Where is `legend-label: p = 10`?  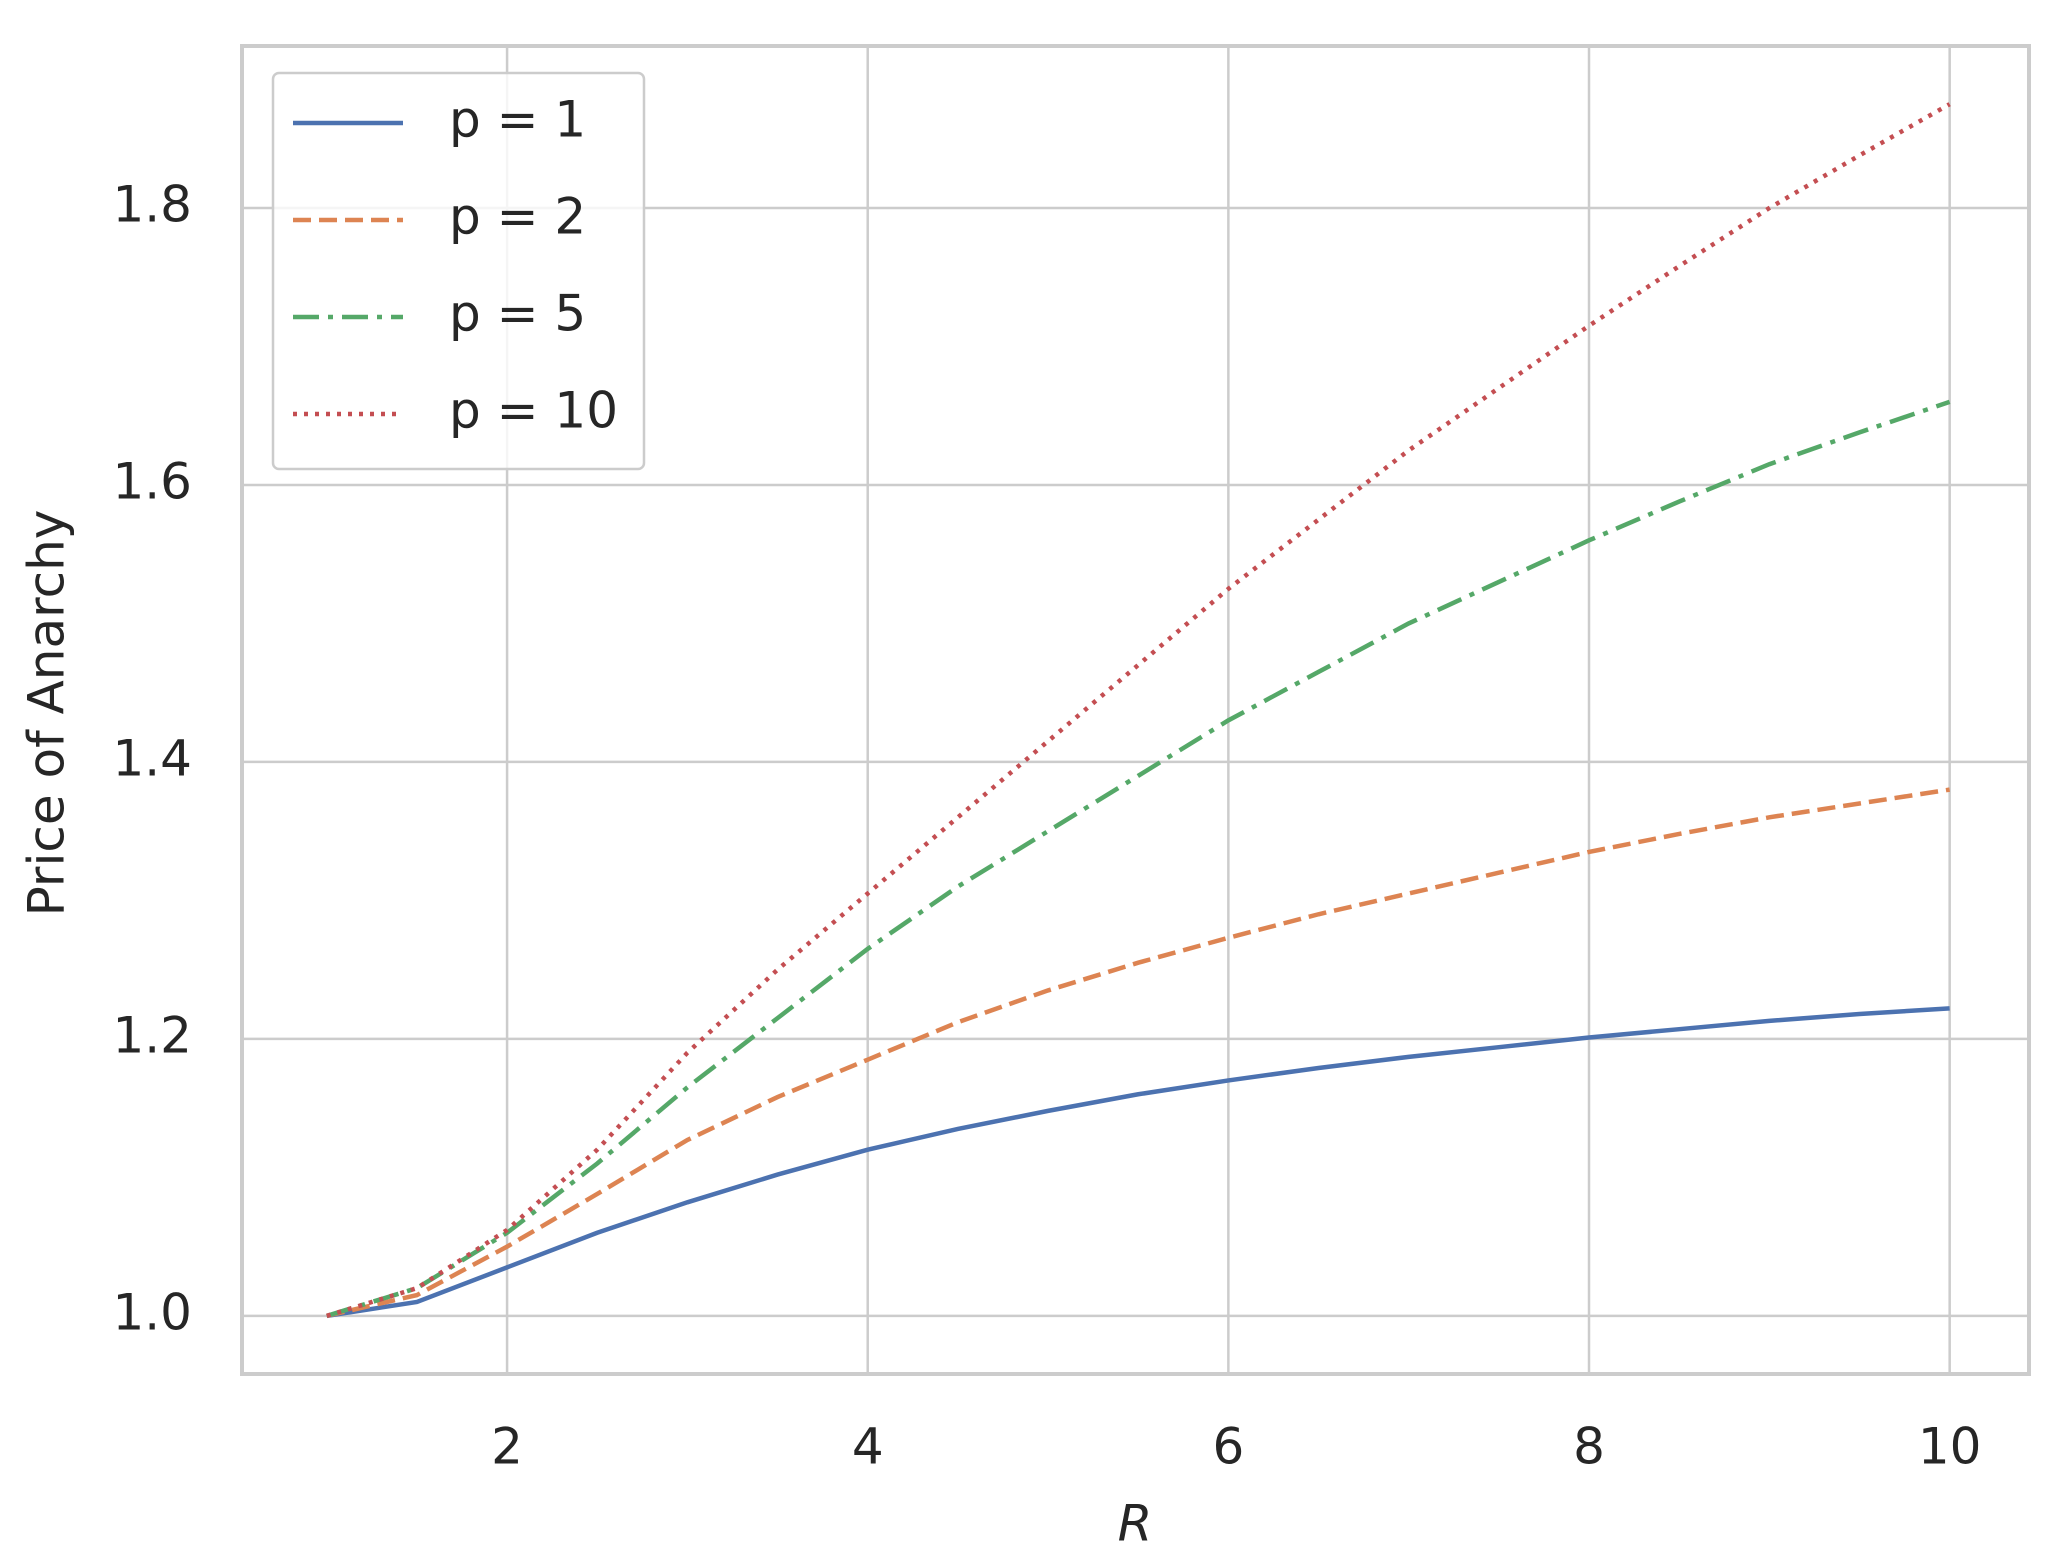 legend-label: p = 10 is located at coordinates (533, 411).